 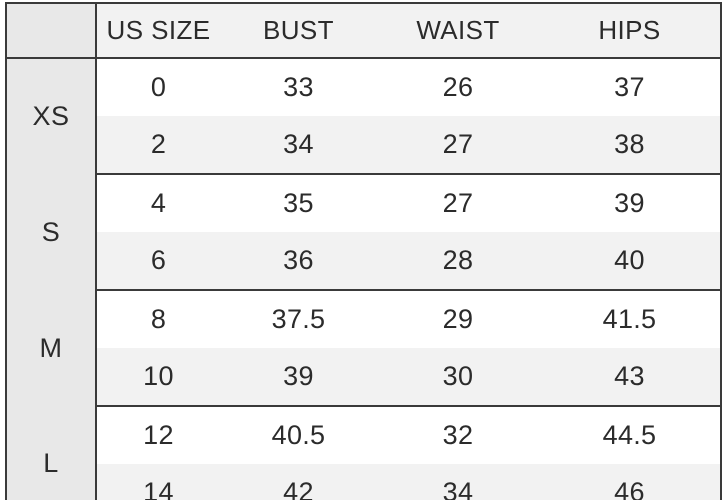 What do you see at coordinates (629, 482) in the screenshot?
I see `cell-hips: 46` at bounding box center [629, 482].